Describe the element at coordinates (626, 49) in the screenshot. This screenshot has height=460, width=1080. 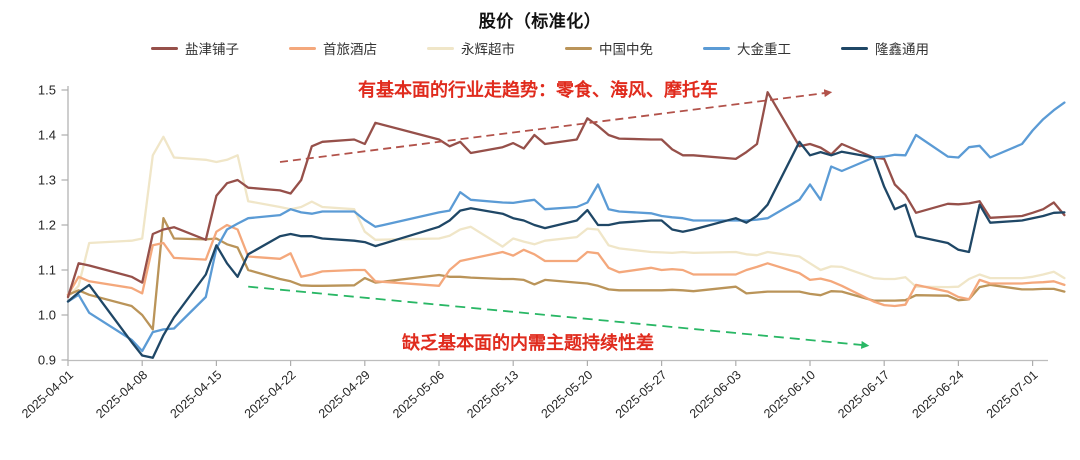
I see `legend-label: 中国中免` at that location.